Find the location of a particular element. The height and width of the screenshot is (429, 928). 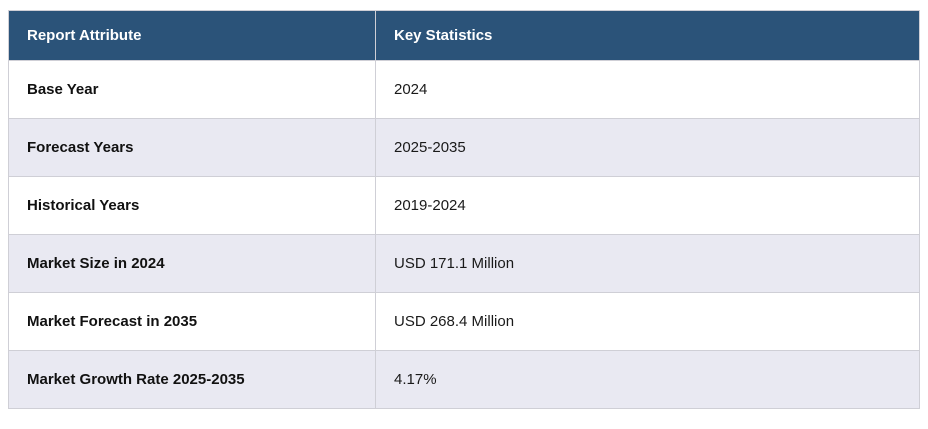

table-row: Market Growth Rate 2025-2035 4.17% is located at coordinates (464, 379).